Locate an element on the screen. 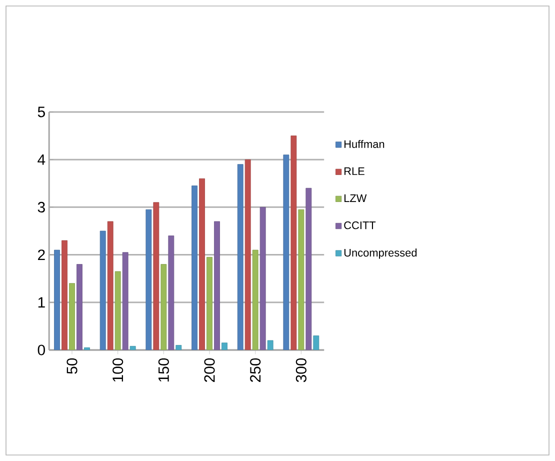 The width and height of the screenshot is (555, 461). y-tick-label: 3 is located at coordinates (41, 207).